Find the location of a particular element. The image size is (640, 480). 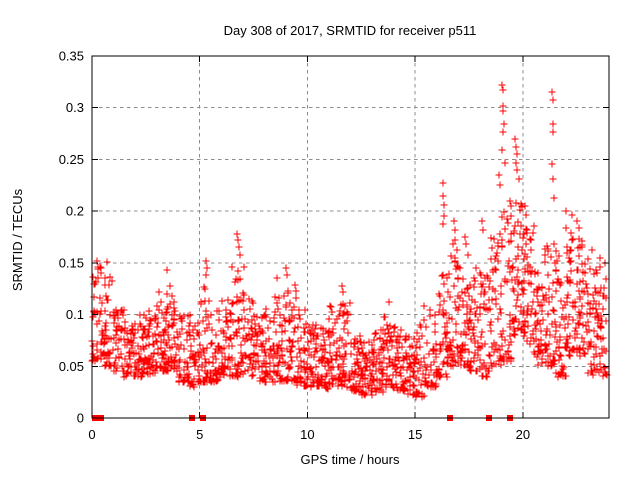

x-axis-label: GPS time / hours is located at coordinates (350, 459).